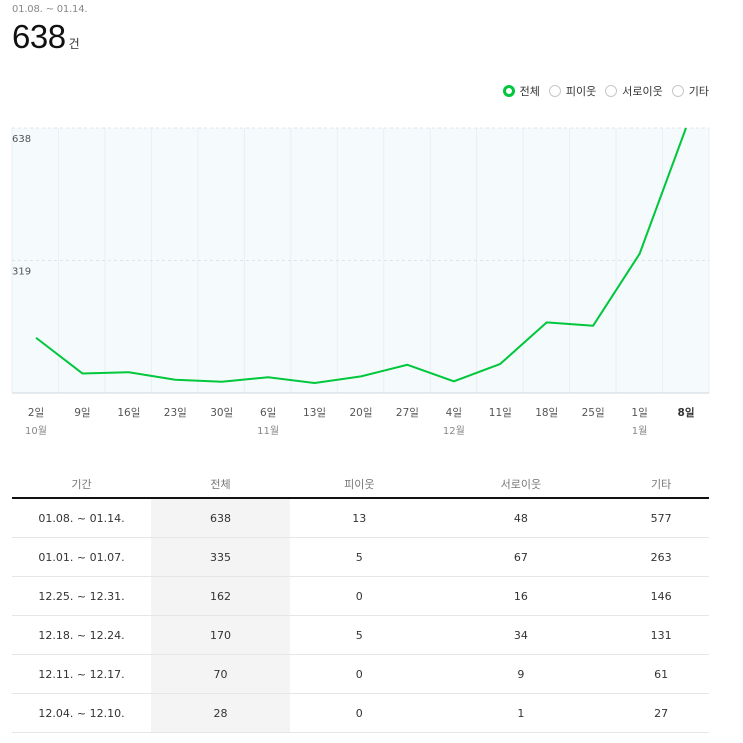  What do you see at coordinates (36, 412) in the screenshot?
I see `x-tick-label: 2일` at bounding box center [36, 412].